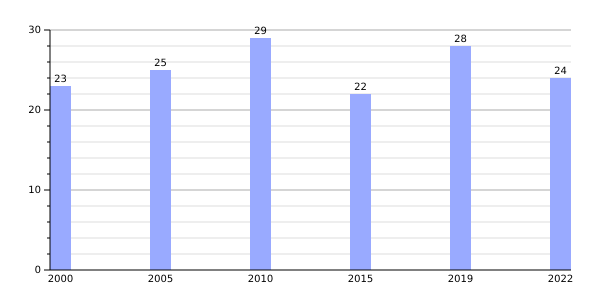  What do you see at coordinates (37, 270) in the screenshot?
I see `y-tick-label: 0` at bounding box center [37, 270].